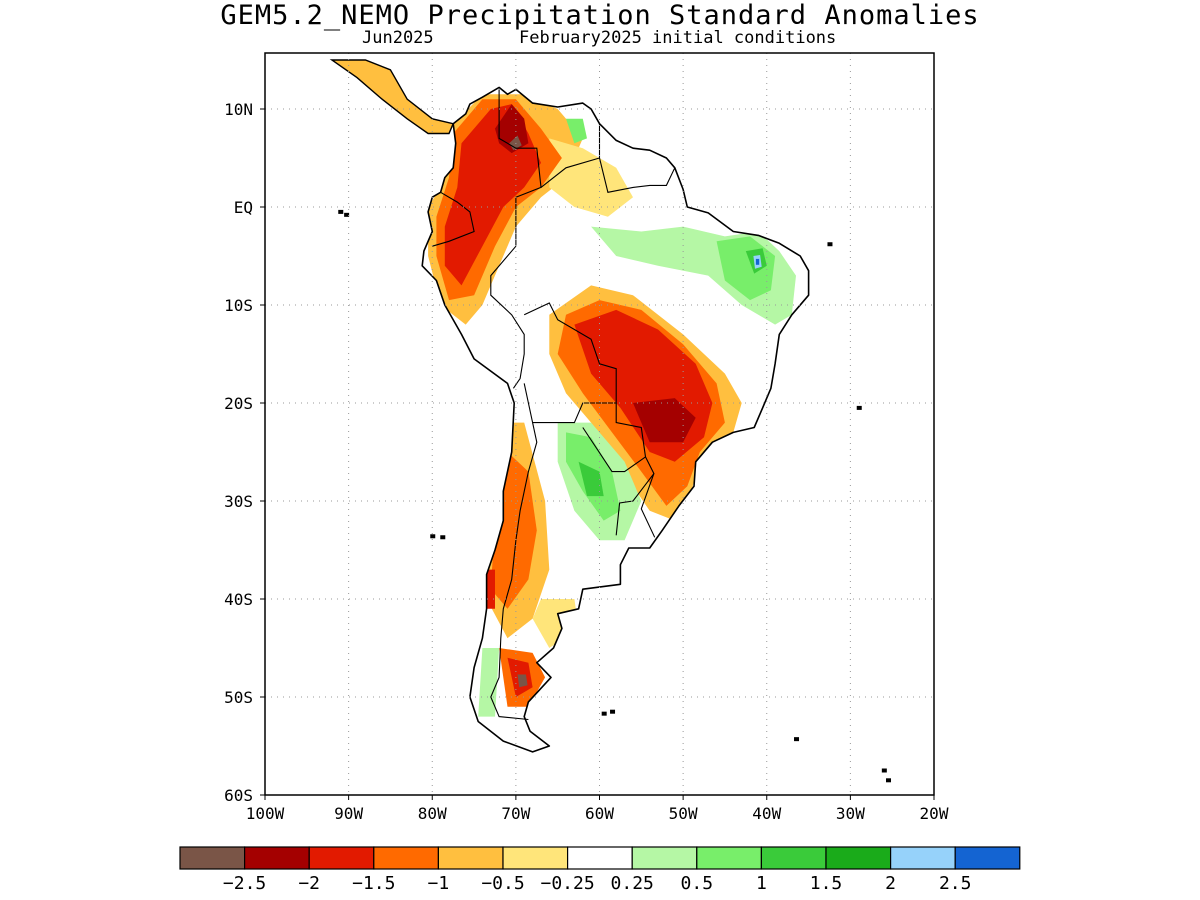 This screenshot has width=1200, height=900. Describe the element at coordinates (934, 813) in the screenshot. I see `lon-tick-label: 20W` at that location.